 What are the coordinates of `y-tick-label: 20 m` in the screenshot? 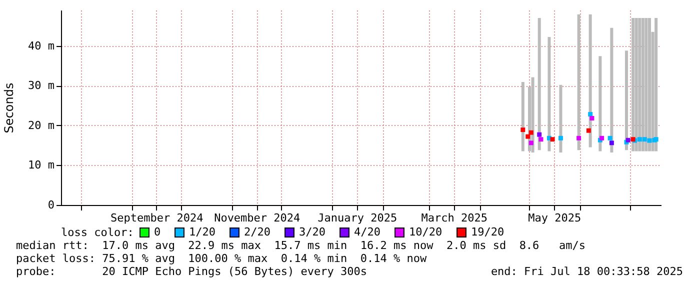 It's located at (41, 125).